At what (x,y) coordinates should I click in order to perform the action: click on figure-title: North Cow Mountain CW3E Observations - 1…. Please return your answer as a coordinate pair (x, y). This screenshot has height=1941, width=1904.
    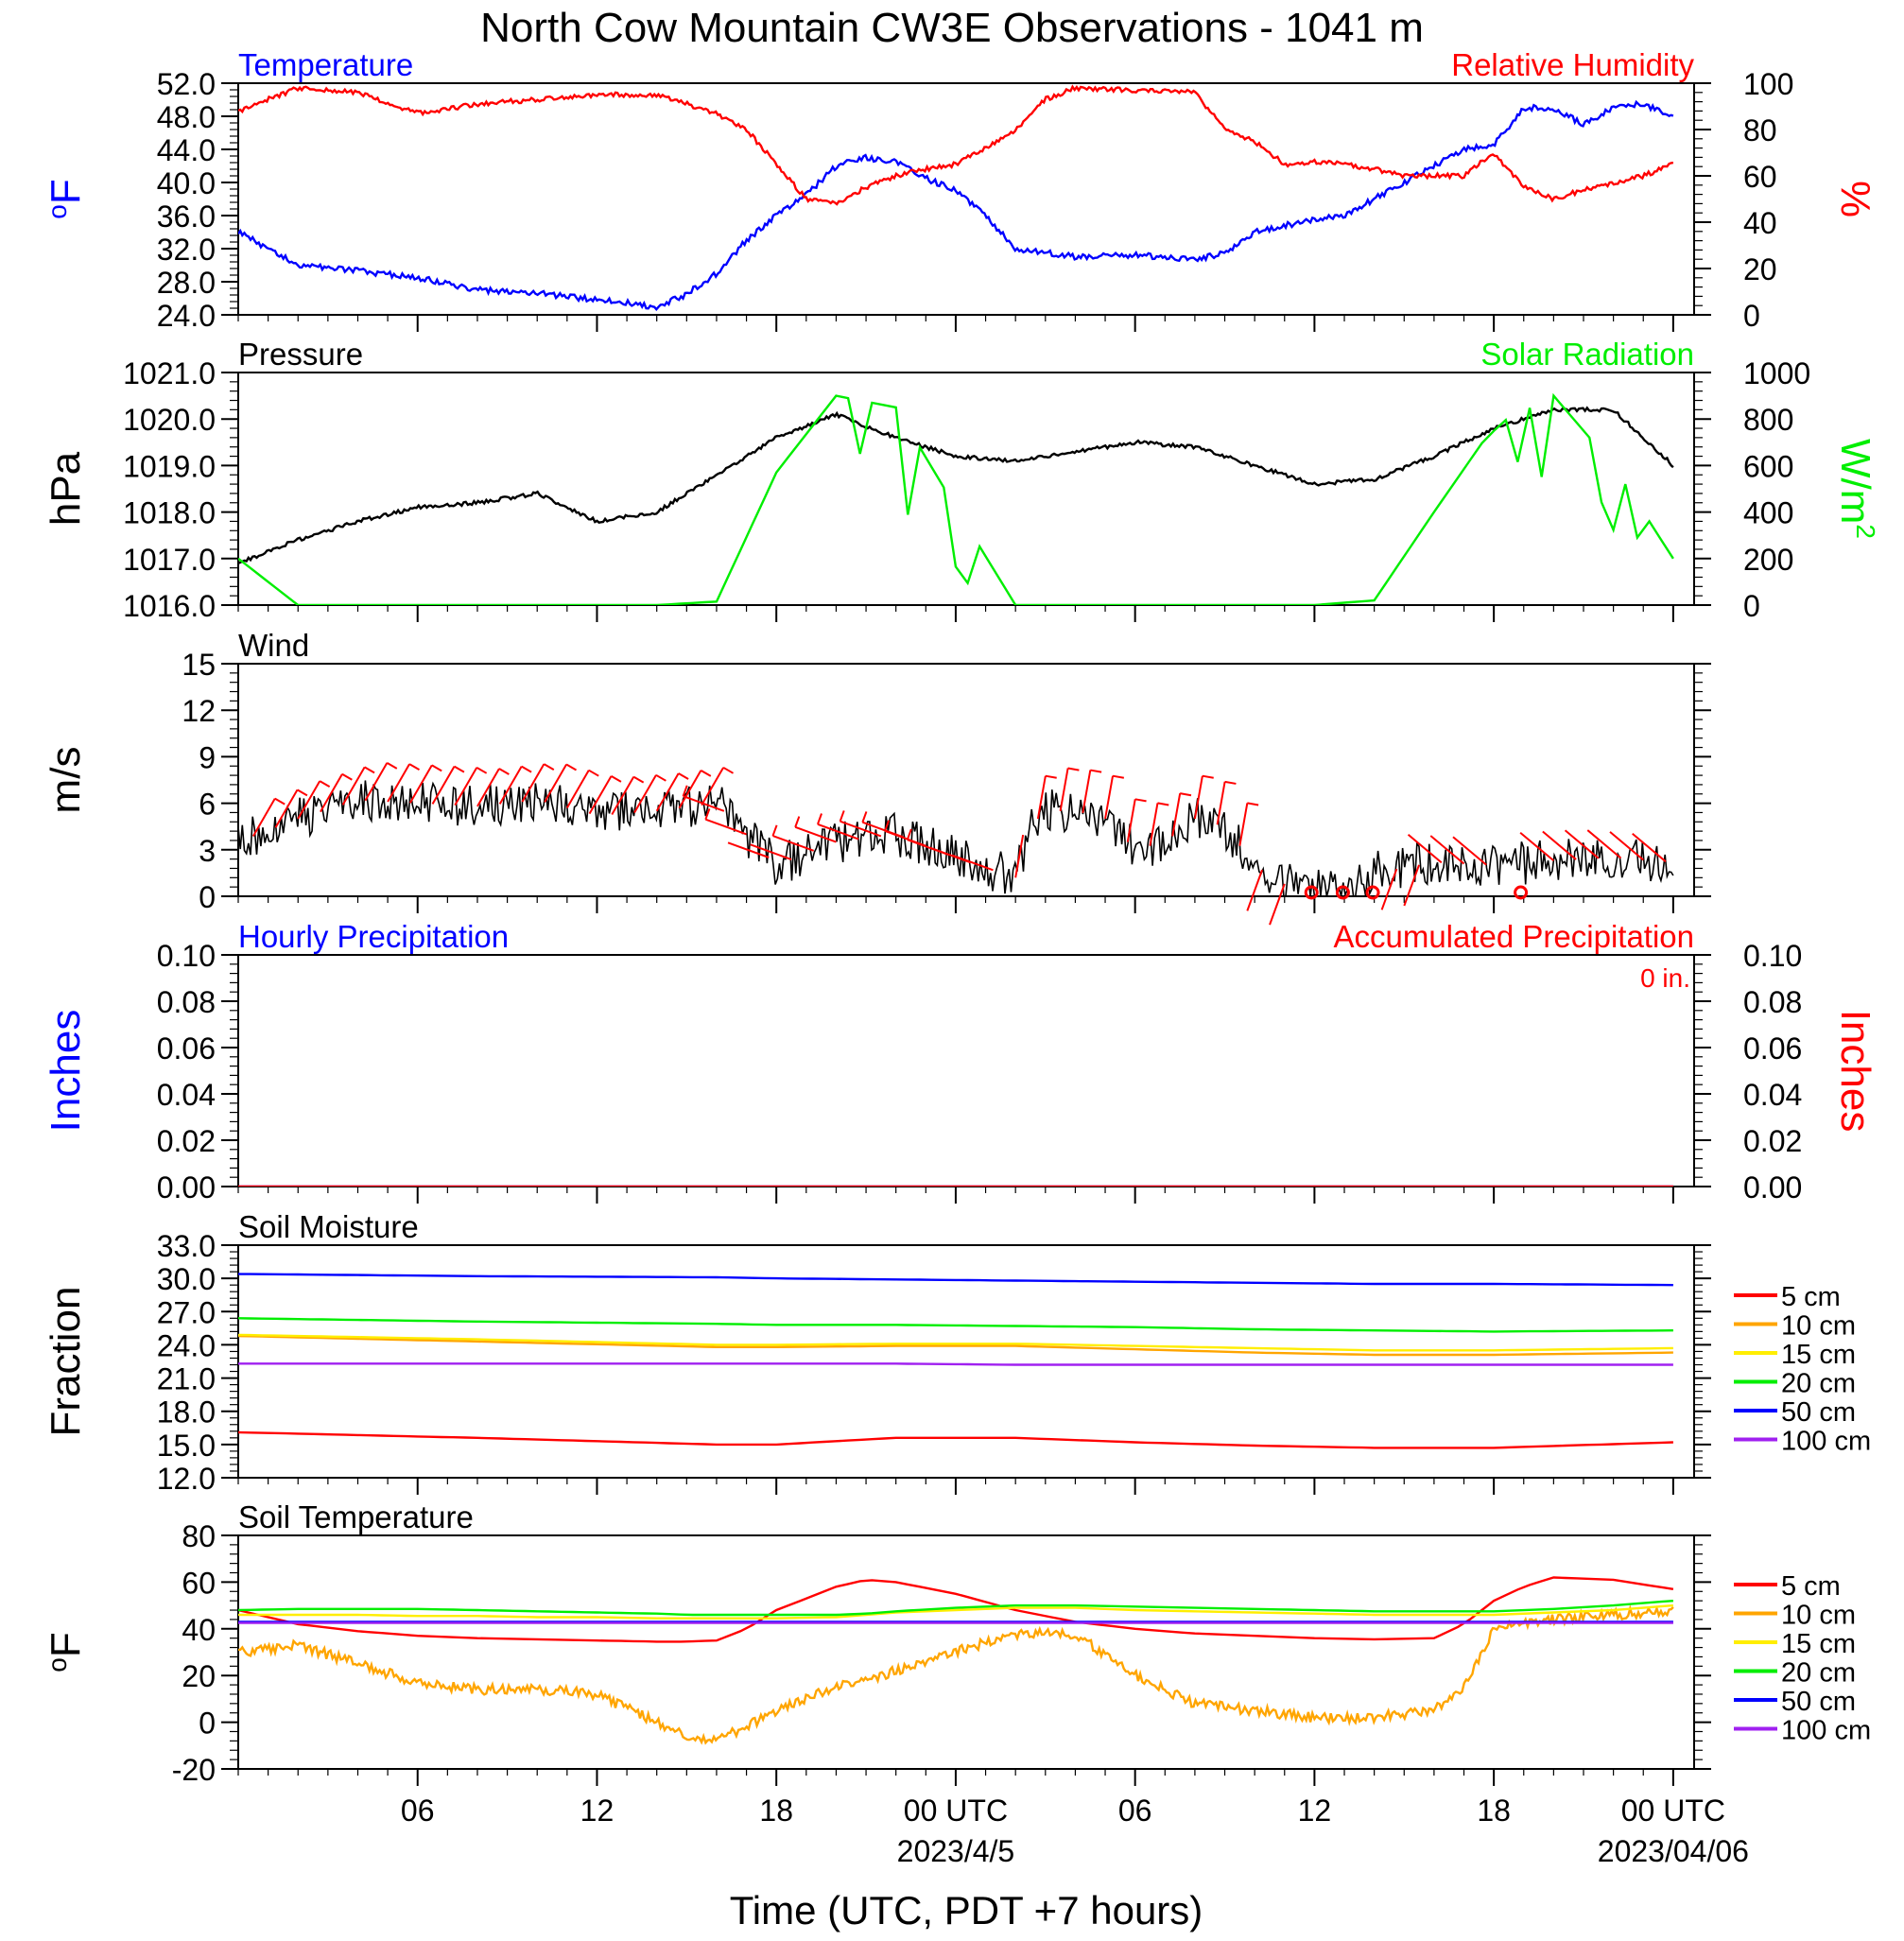
    Looking at the image, I should click on (952, 28).